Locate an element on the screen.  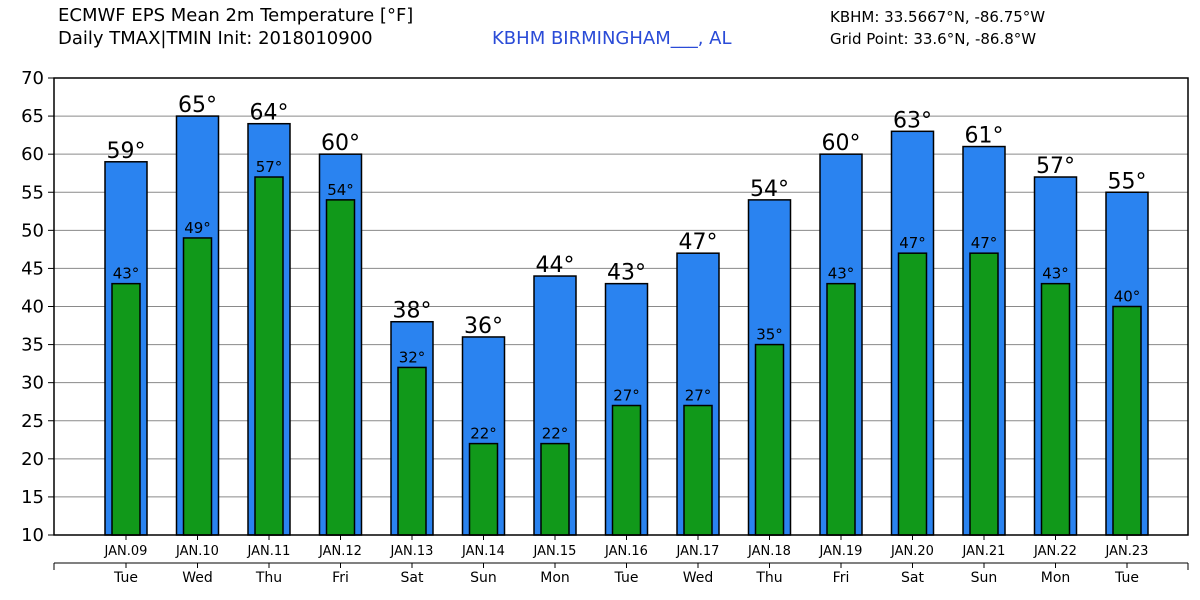
x-tick-label: JAN.10 is located at coordinates (197, 551).